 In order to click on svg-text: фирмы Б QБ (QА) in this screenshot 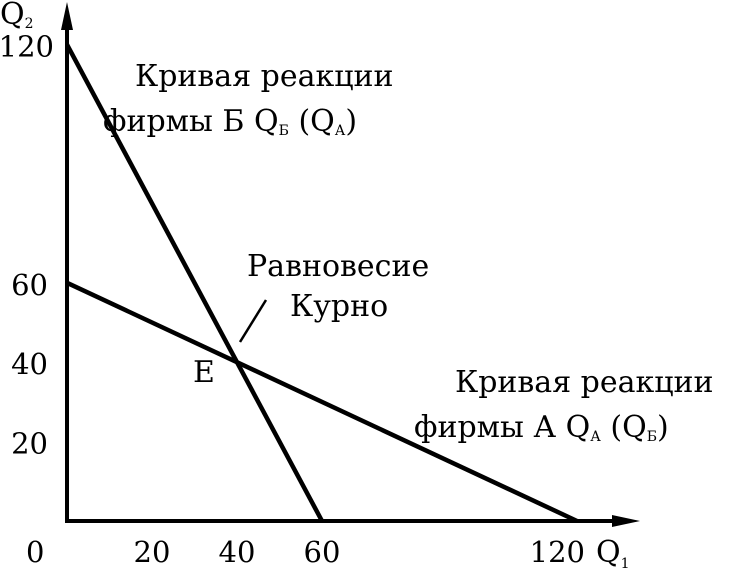, I will do `click(230, 121)`.